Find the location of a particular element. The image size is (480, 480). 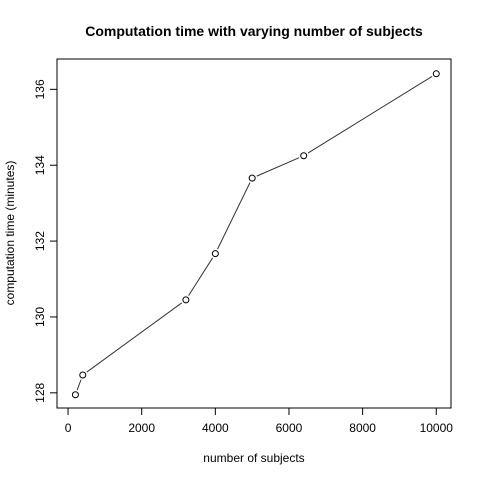

y-tick-label: 128 is located at coordinates (40, 392).